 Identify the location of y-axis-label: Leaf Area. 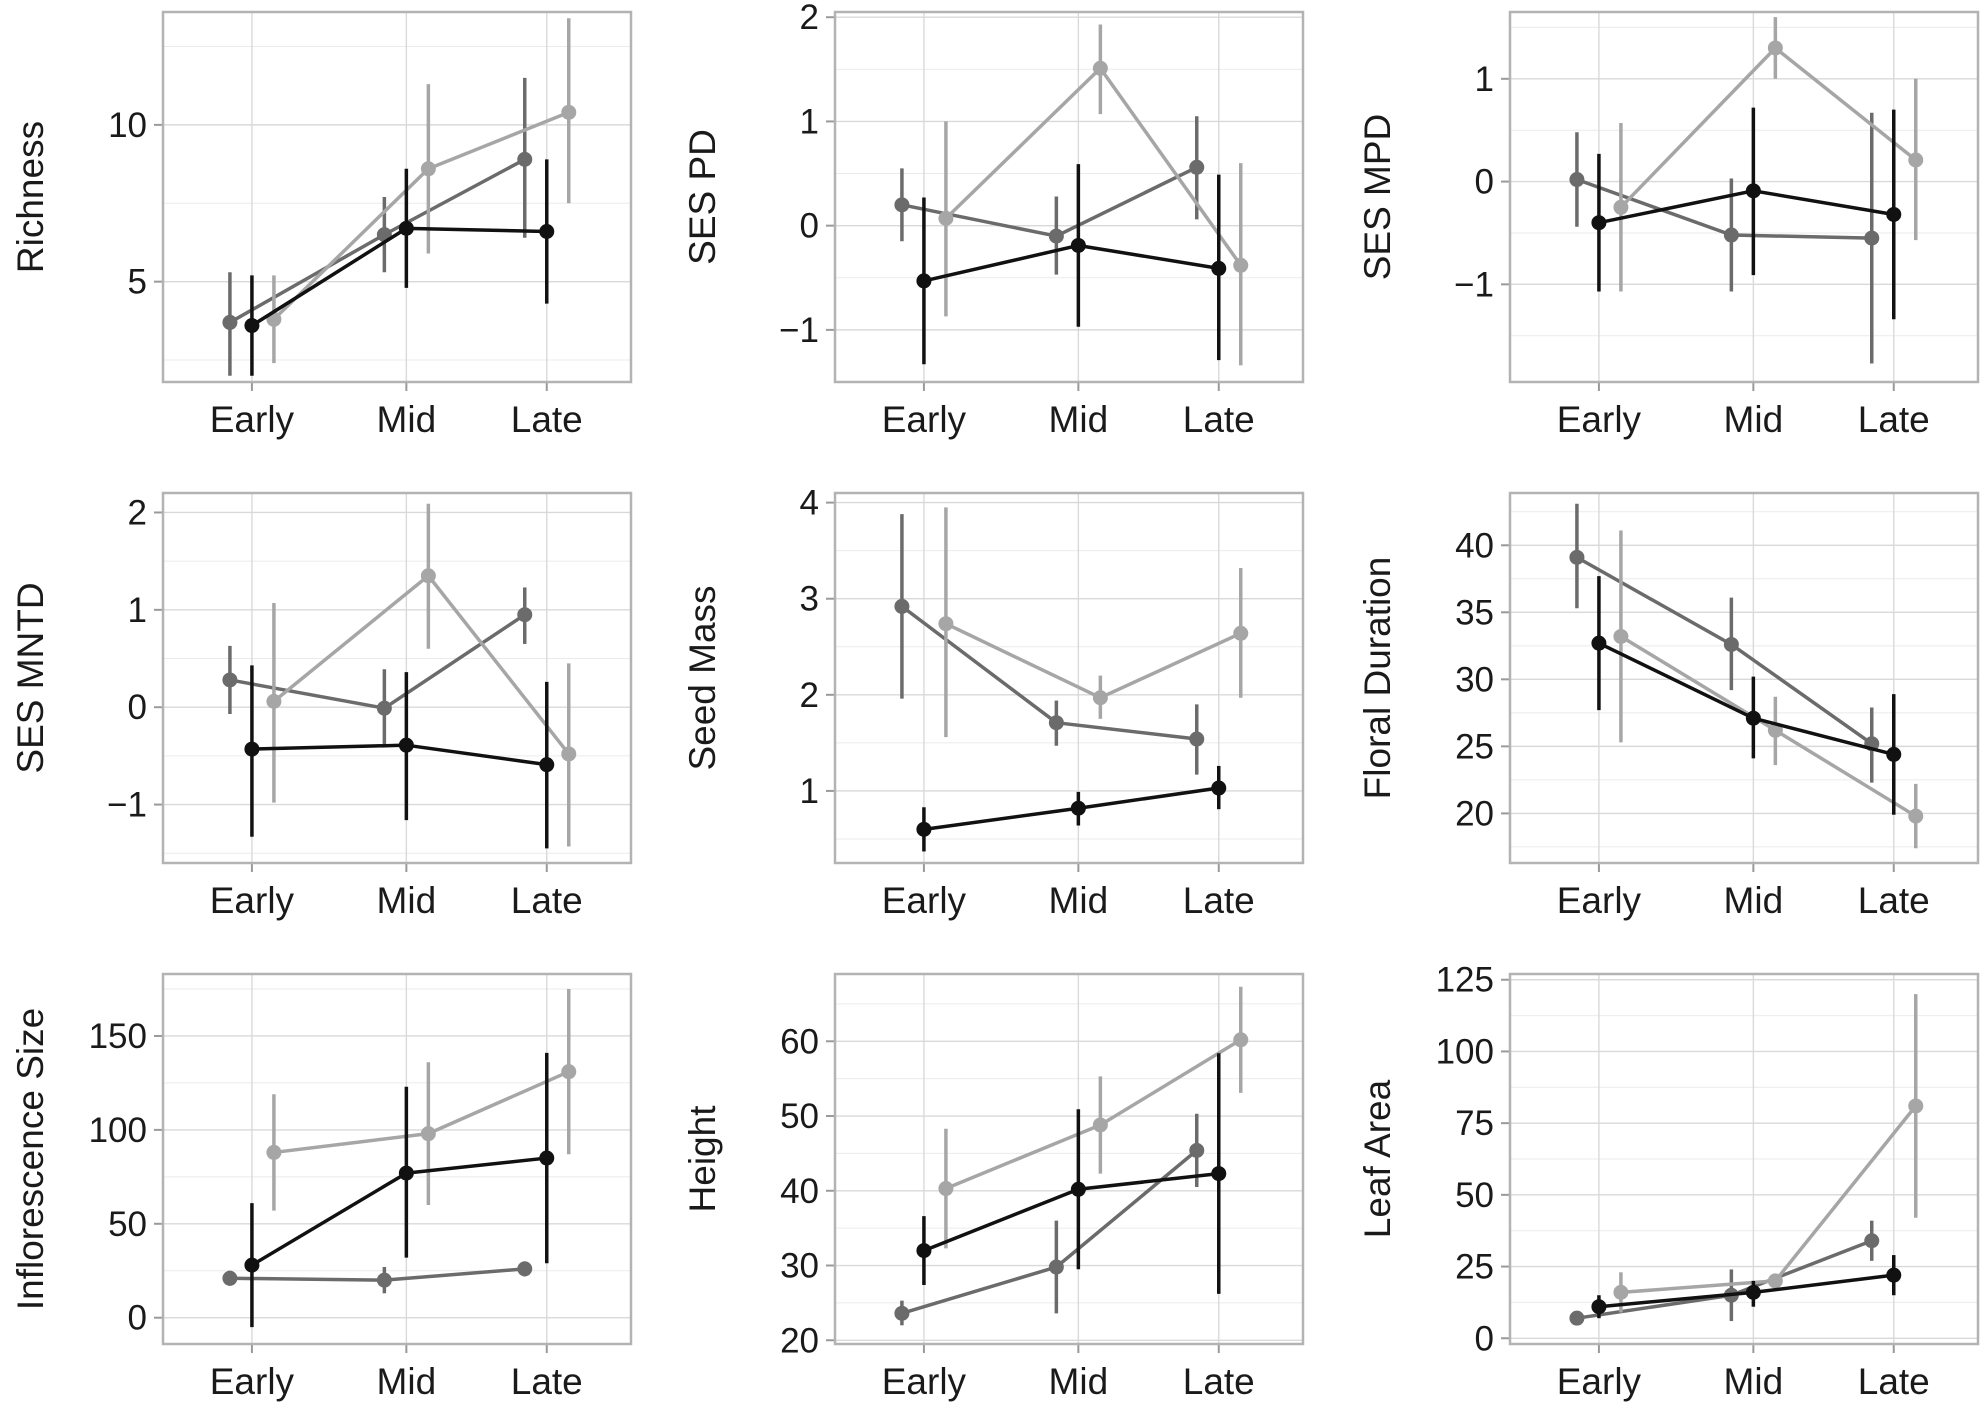
(1377, 1158).